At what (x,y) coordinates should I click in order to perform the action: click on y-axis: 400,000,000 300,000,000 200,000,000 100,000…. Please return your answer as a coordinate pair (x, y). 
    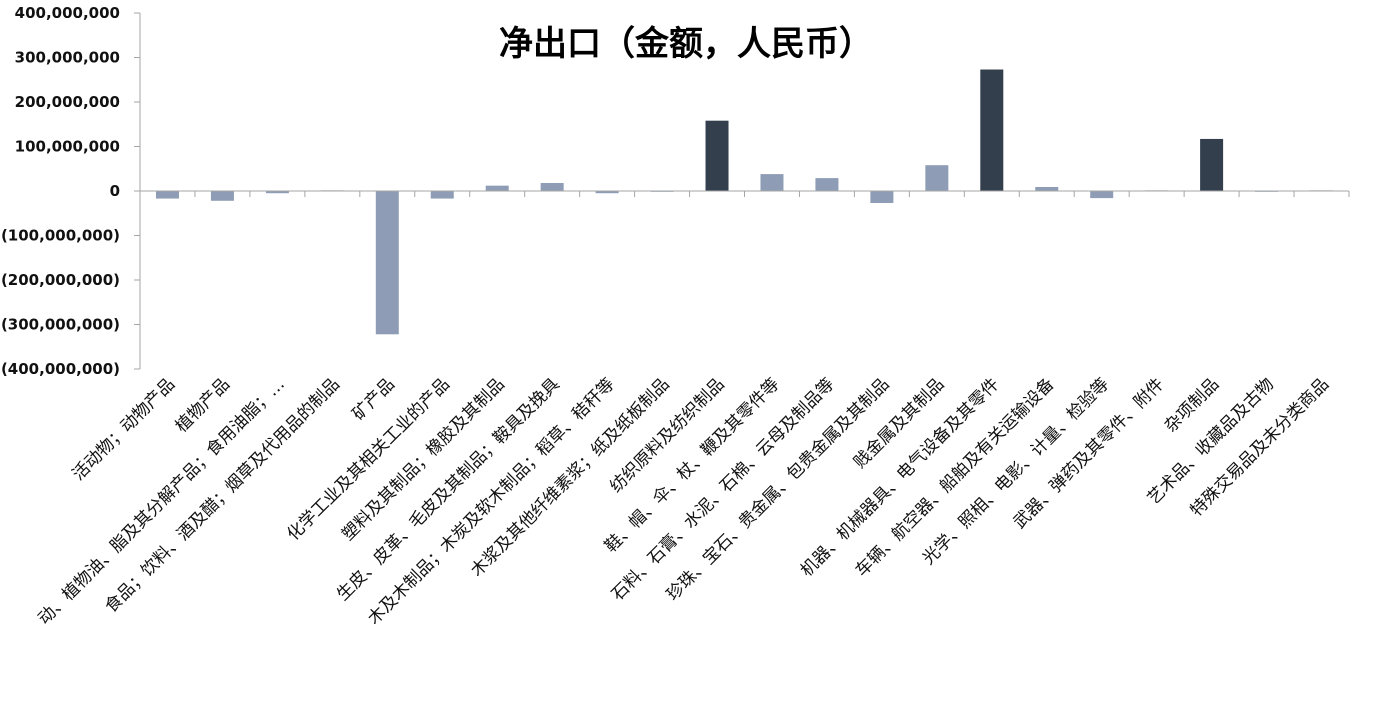
    Looking at the image, I should click on (71, 191).